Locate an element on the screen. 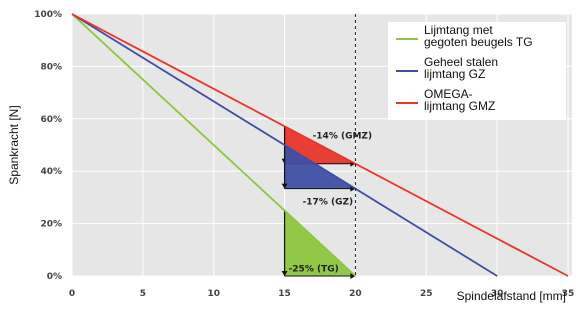  y-tick-label: 40% is located at coordinates (51, 172).